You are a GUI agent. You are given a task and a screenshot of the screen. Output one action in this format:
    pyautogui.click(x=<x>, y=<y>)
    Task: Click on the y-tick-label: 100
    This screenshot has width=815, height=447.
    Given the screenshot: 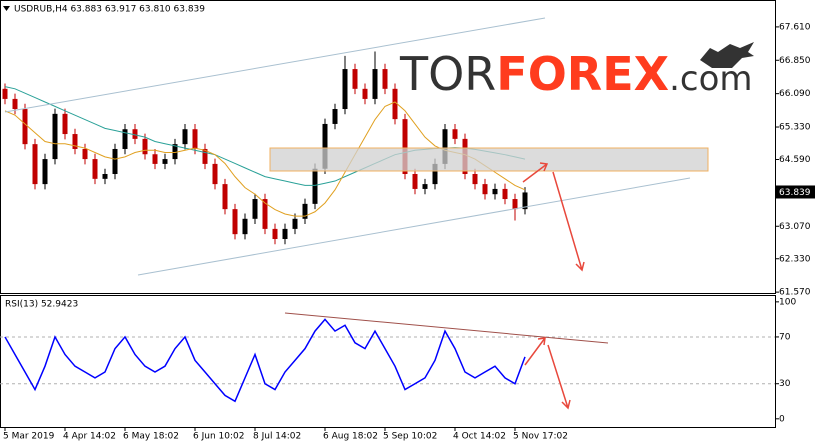 What is the action you would take?
    pyautogui.click(x=787, y=302)
    